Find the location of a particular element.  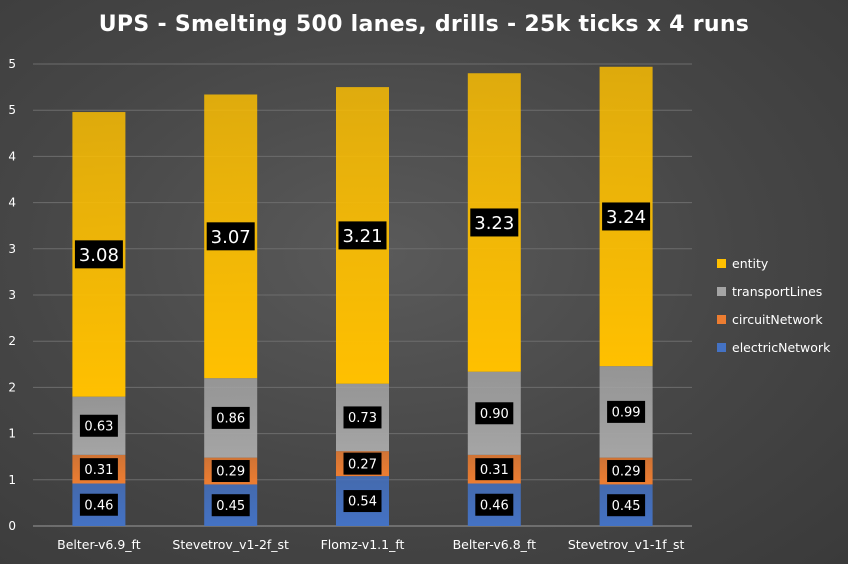

data-label: 0.73 is located at coordinates (362, 418).